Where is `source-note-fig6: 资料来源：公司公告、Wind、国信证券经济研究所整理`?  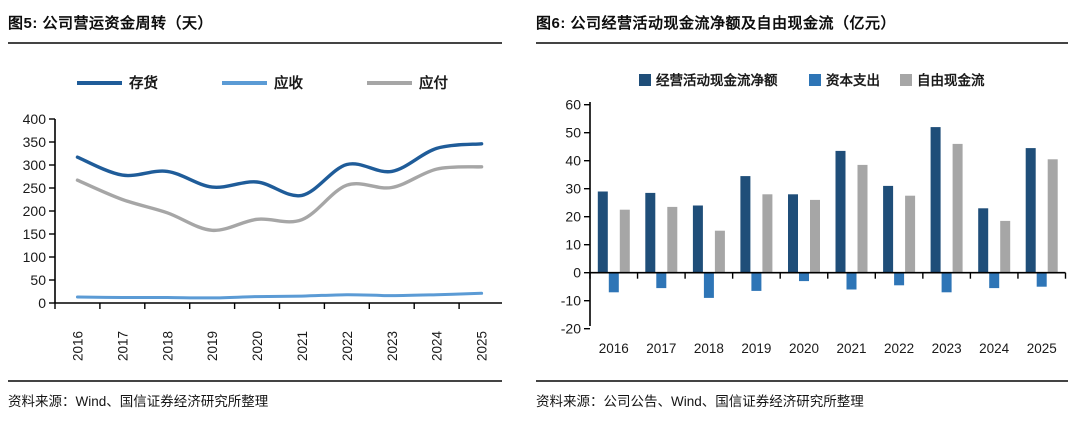
source-note-fig6: 资料来源：公司公告、Wind、国信证券经济研究所整理 is located at coordinates (802, 395).